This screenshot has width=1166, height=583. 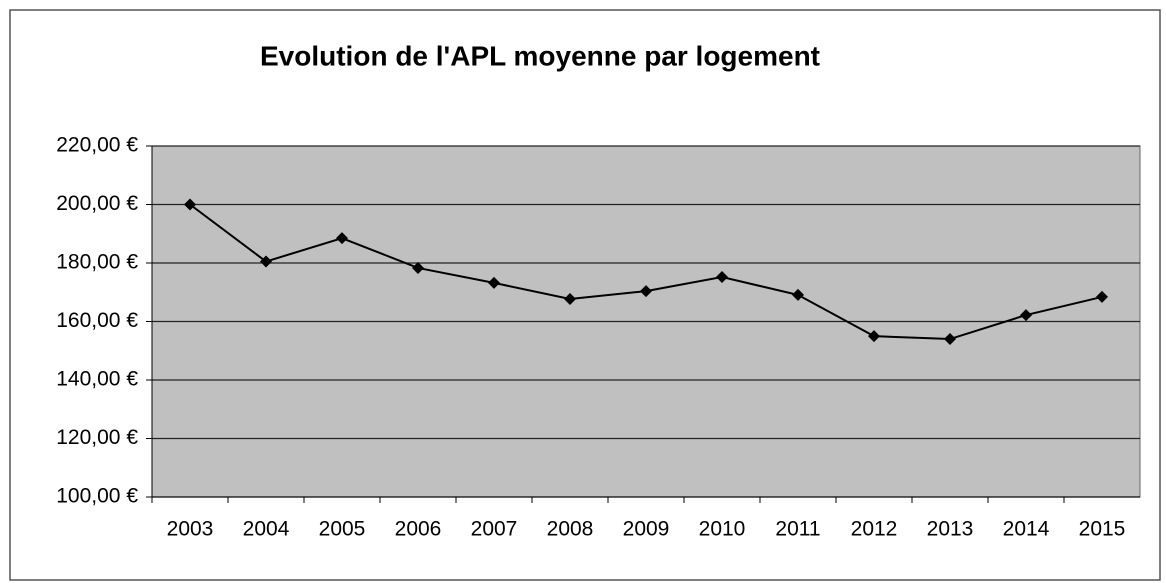 What do you see at coordinates (97, 262) in the screenshot?
I see `y-tick-label: 180,00 €` at bounding box center [97, 262].